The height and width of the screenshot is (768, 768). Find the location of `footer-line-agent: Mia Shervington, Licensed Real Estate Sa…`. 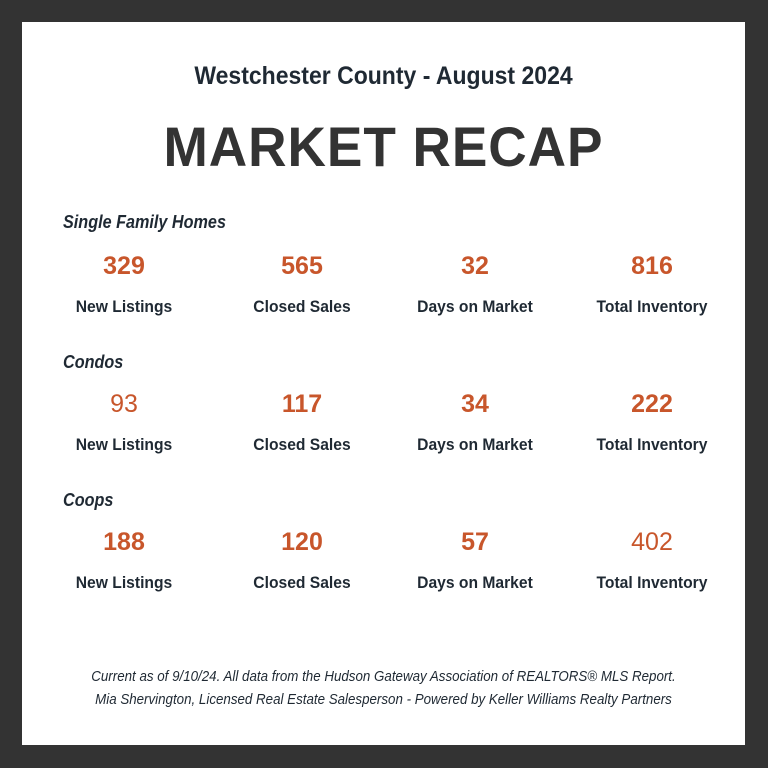

footer-line-agent: Mia Shervington, Licensed Real Estate Sa… is located at coordinates (383, 700).